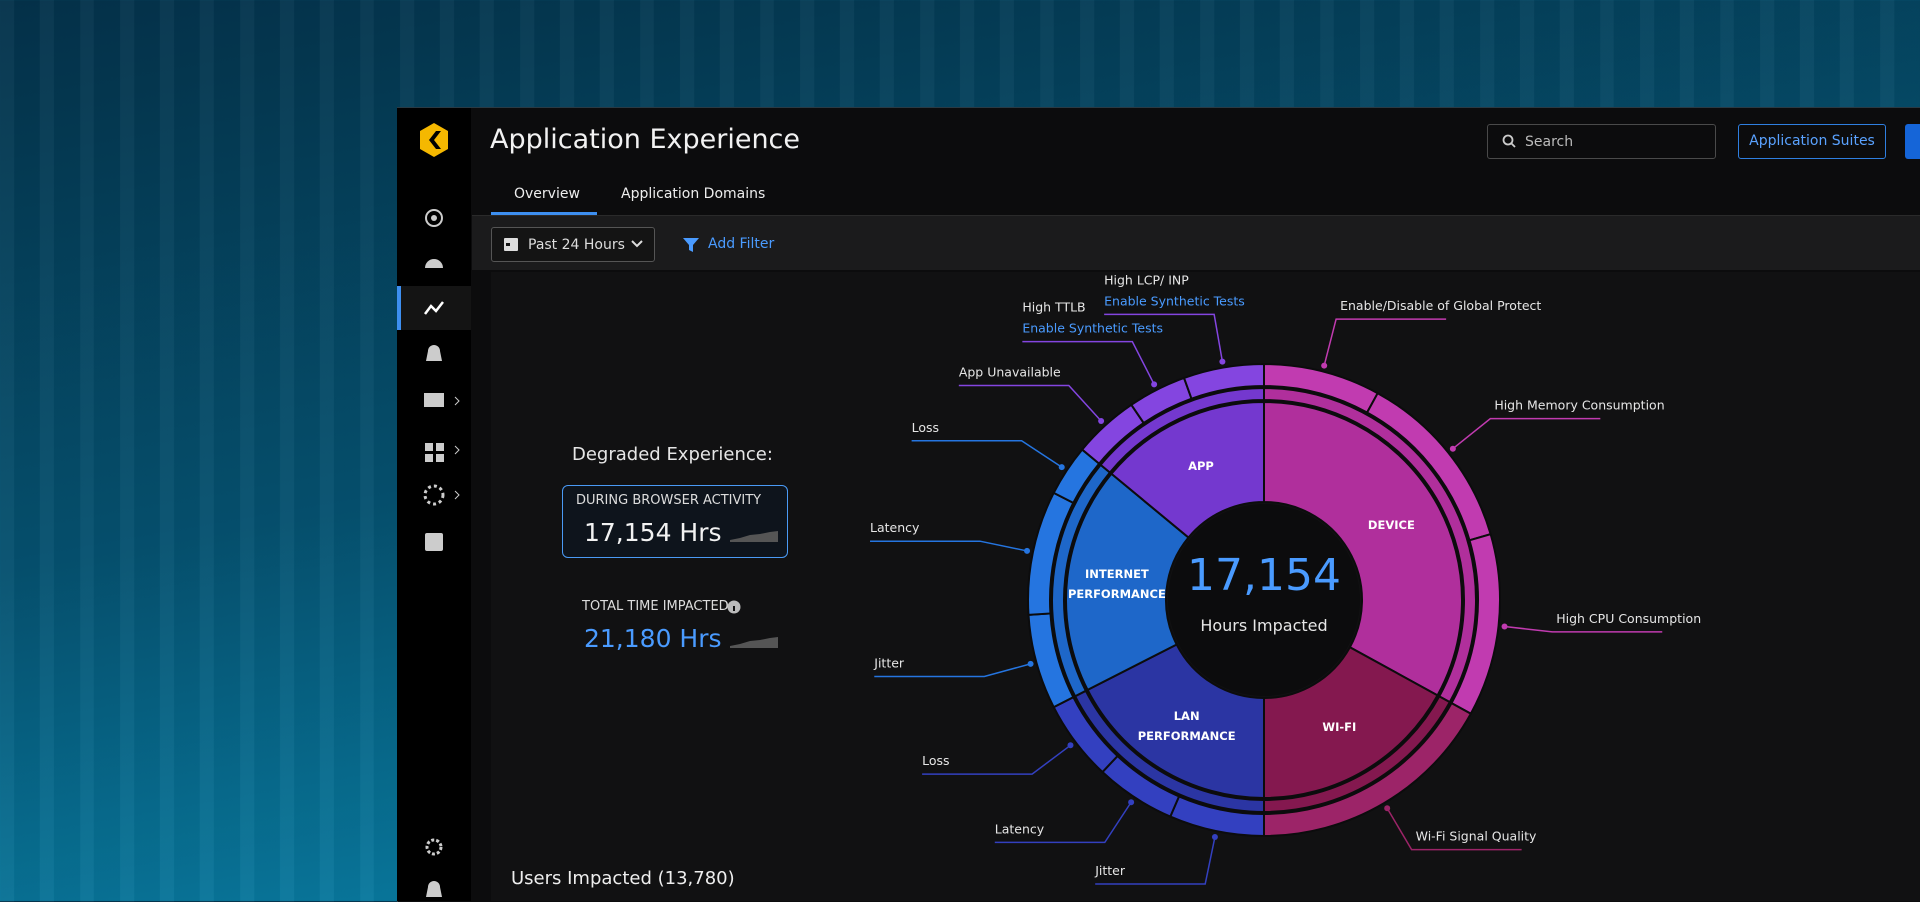 The image size is (1920, 902). Describe the element at coordinates (1549, 142) in the screenshot. I see `search-placeholder: Search` at that location.